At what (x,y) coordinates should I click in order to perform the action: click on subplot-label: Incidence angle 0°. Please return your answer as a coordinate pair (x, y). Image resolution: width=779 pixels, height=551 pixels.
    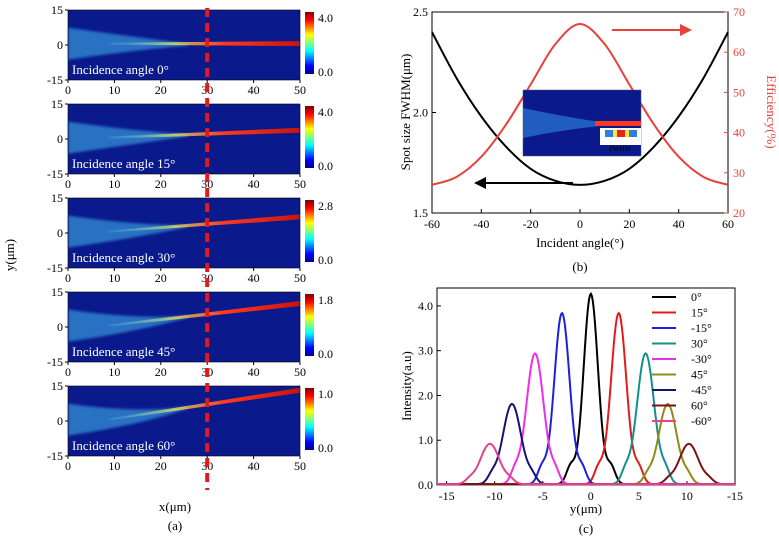
    Looking at the image, I should click on (120, 69).